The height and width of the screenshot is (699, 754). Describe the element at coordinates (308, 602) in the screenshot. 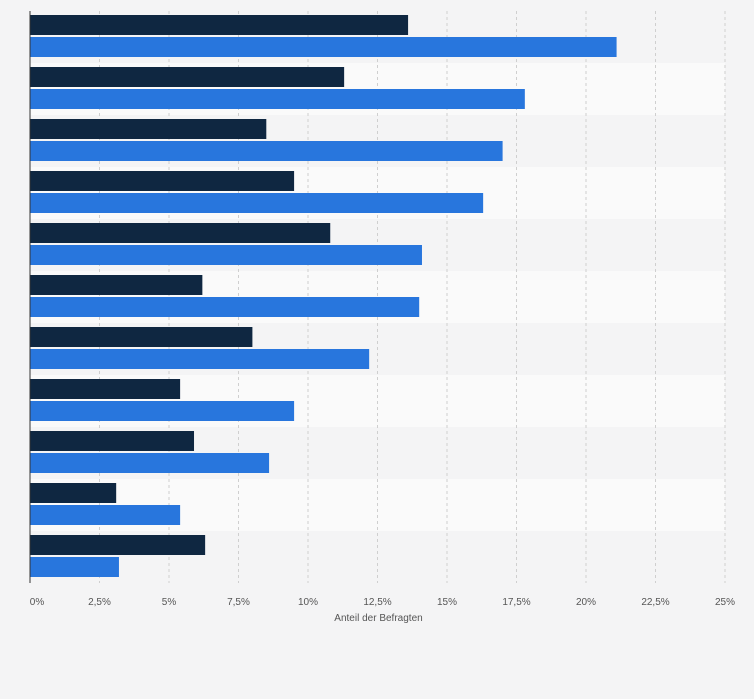

I see `x-tick-label: 10%` at that location.